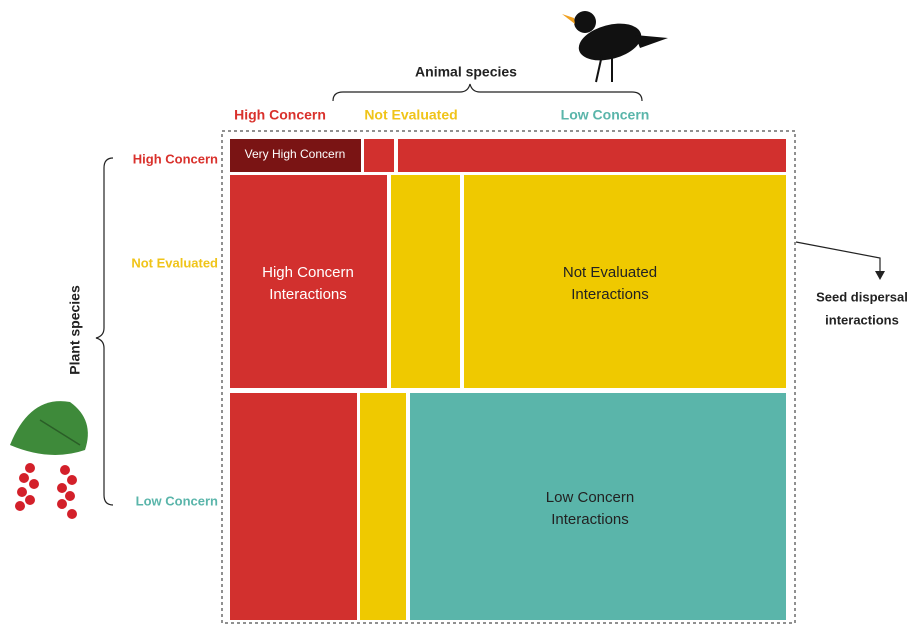 This screenshot has width=918, height=625. What do you see at coordinates (615, 47) in the screenshot?
I see `blackbird-icon` at bounding box center [615, 47].